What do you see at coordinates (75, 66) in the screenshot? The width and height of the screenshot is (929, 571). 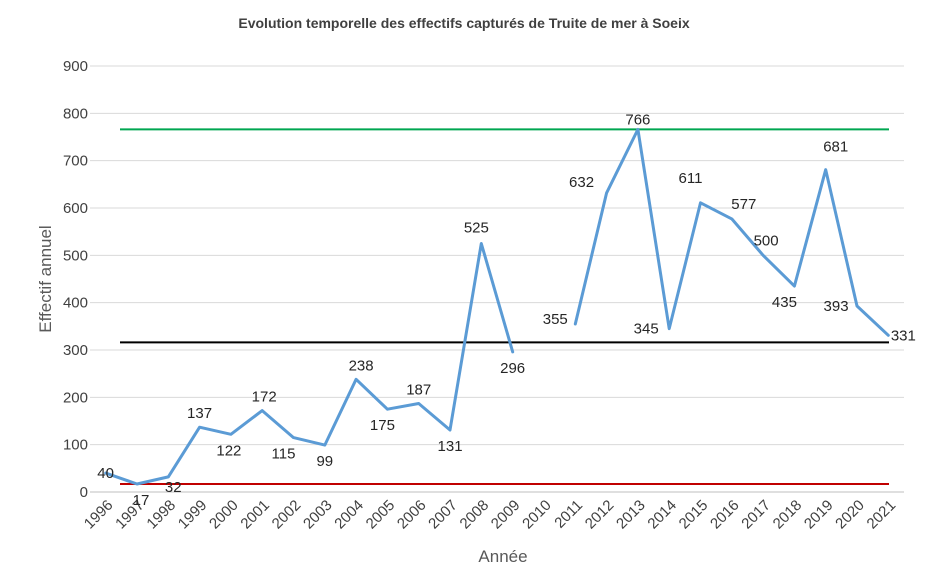 I see `y-tick-label: 900` at bounding box center [75, 66].